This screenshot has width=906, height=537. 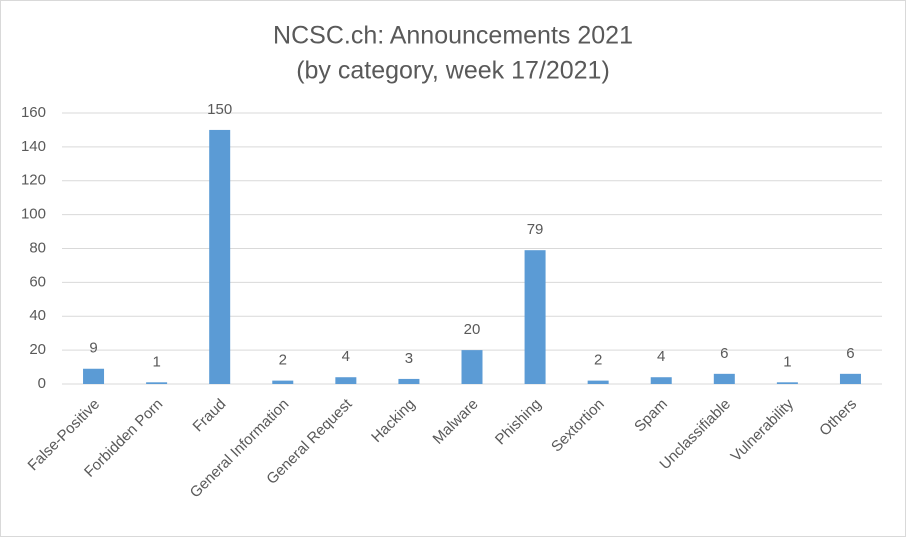 I want to click on data-label: 20, so click(x=472, y=329).